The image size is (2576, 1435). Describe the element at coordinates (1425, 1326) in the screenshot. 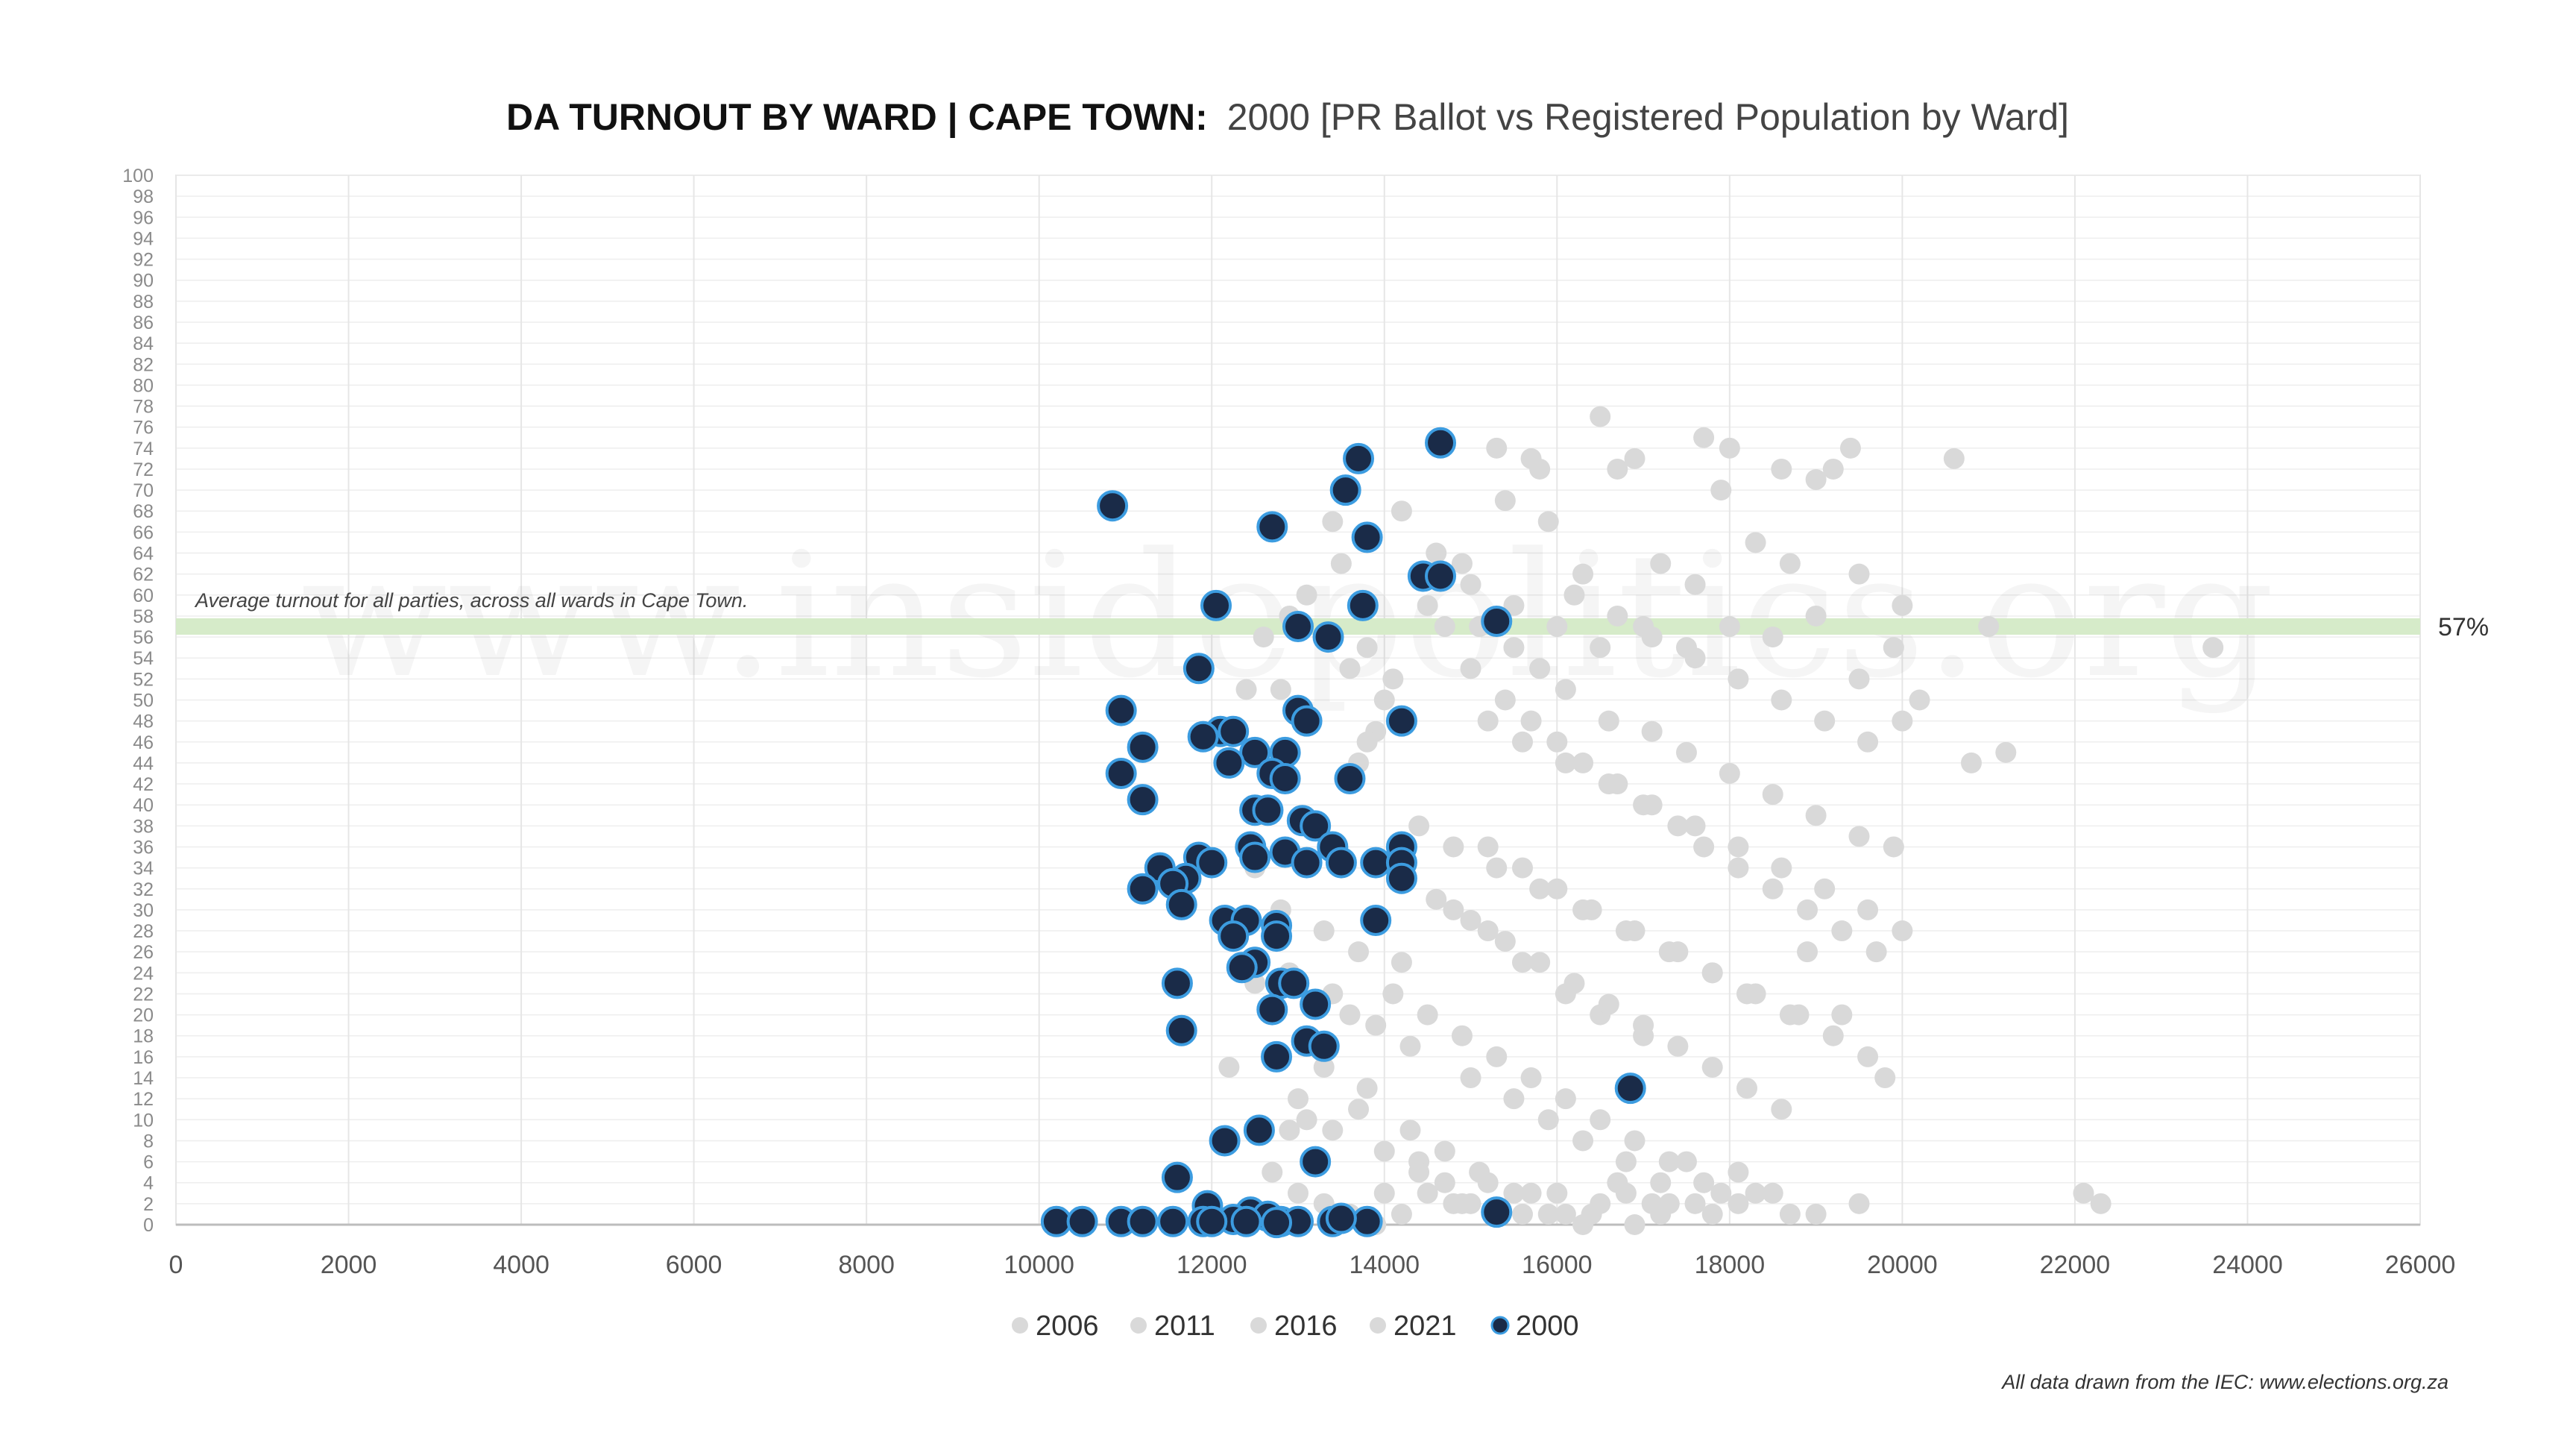

I see `legend-label: 2021` at that location.